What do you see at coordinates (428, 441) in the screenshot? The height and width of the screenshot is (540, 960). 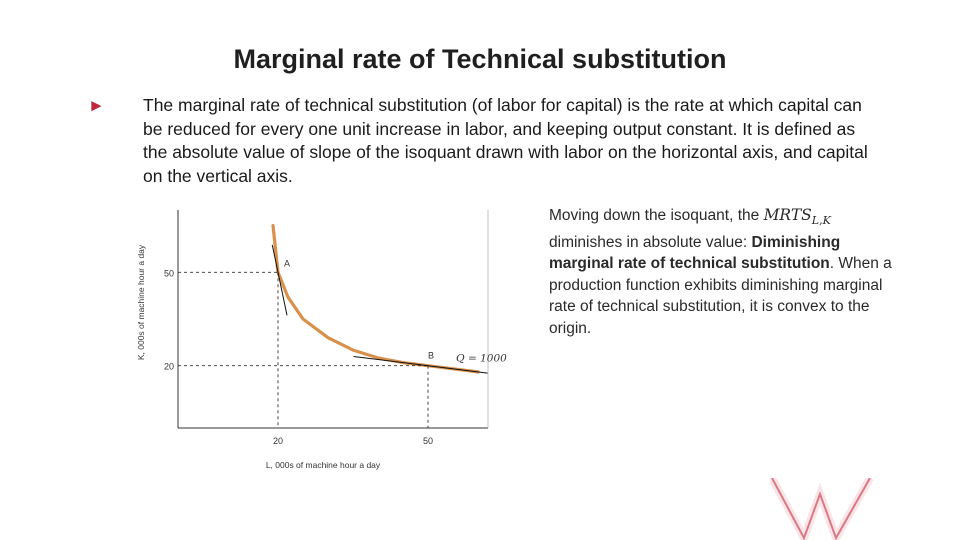 I see `x-tick-label: 50` at bounding box center [428, 441].